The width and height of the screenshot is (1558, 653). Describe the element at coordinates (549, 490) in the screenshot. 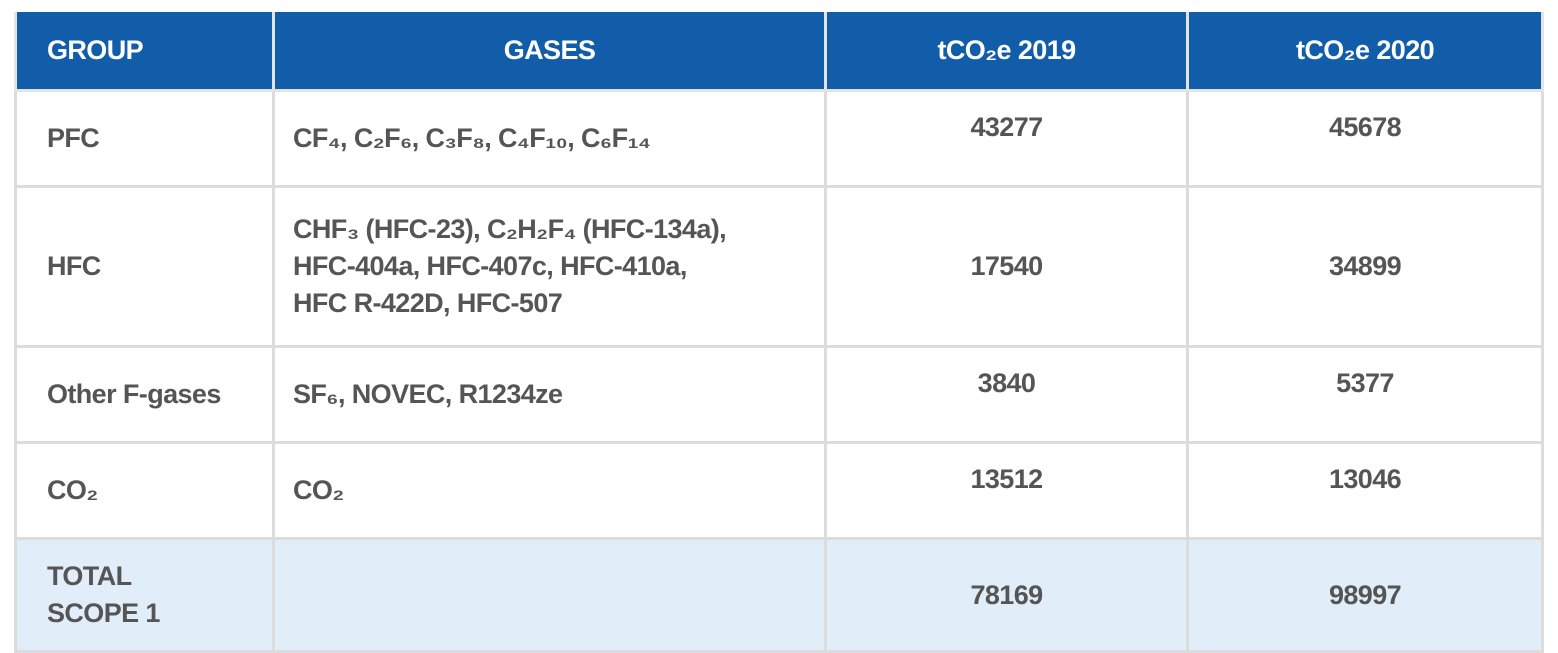

I see `gases-cell: CO₂` at that location.